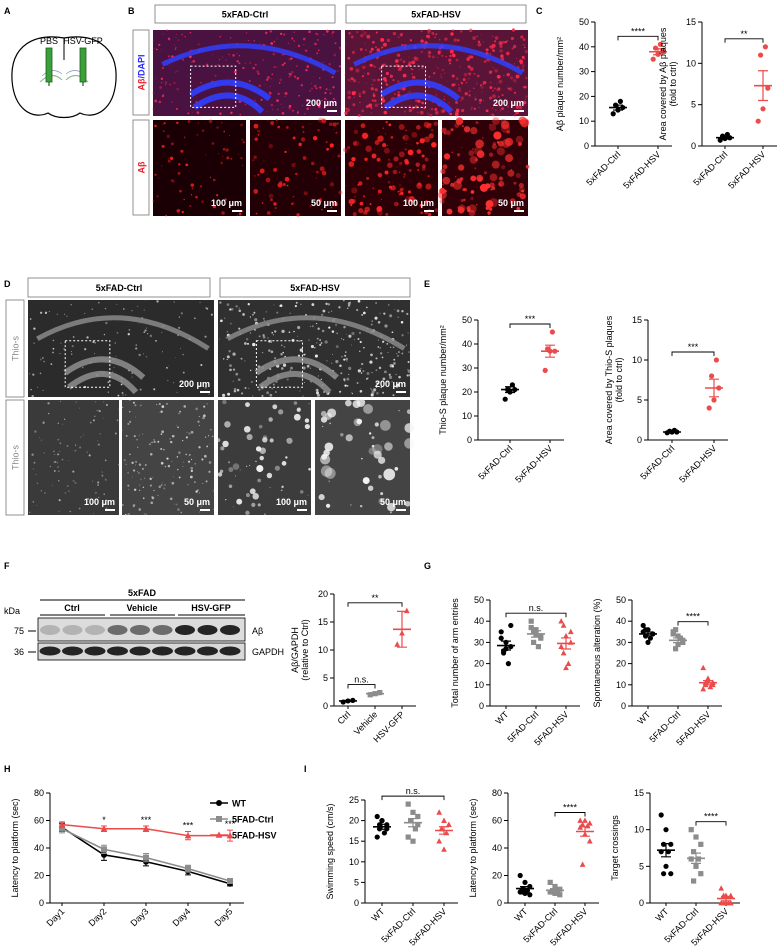 This screenshot has width=784, height=952. What do you see at coordinates (744, 34) in the screenshot?
I see `significance-label: **` at bounding box center [744, 34].